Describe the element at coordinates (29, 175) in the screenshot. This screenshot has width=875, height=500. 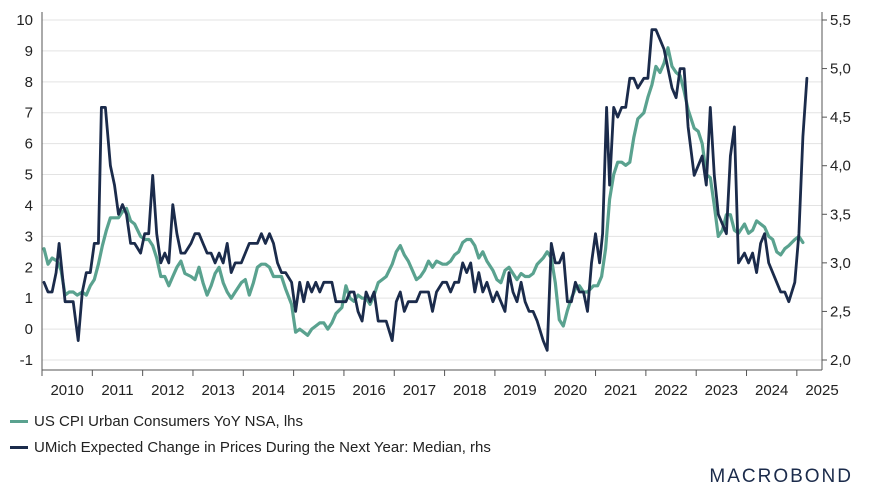
I see `y-left-tick-label: 5` at that location.